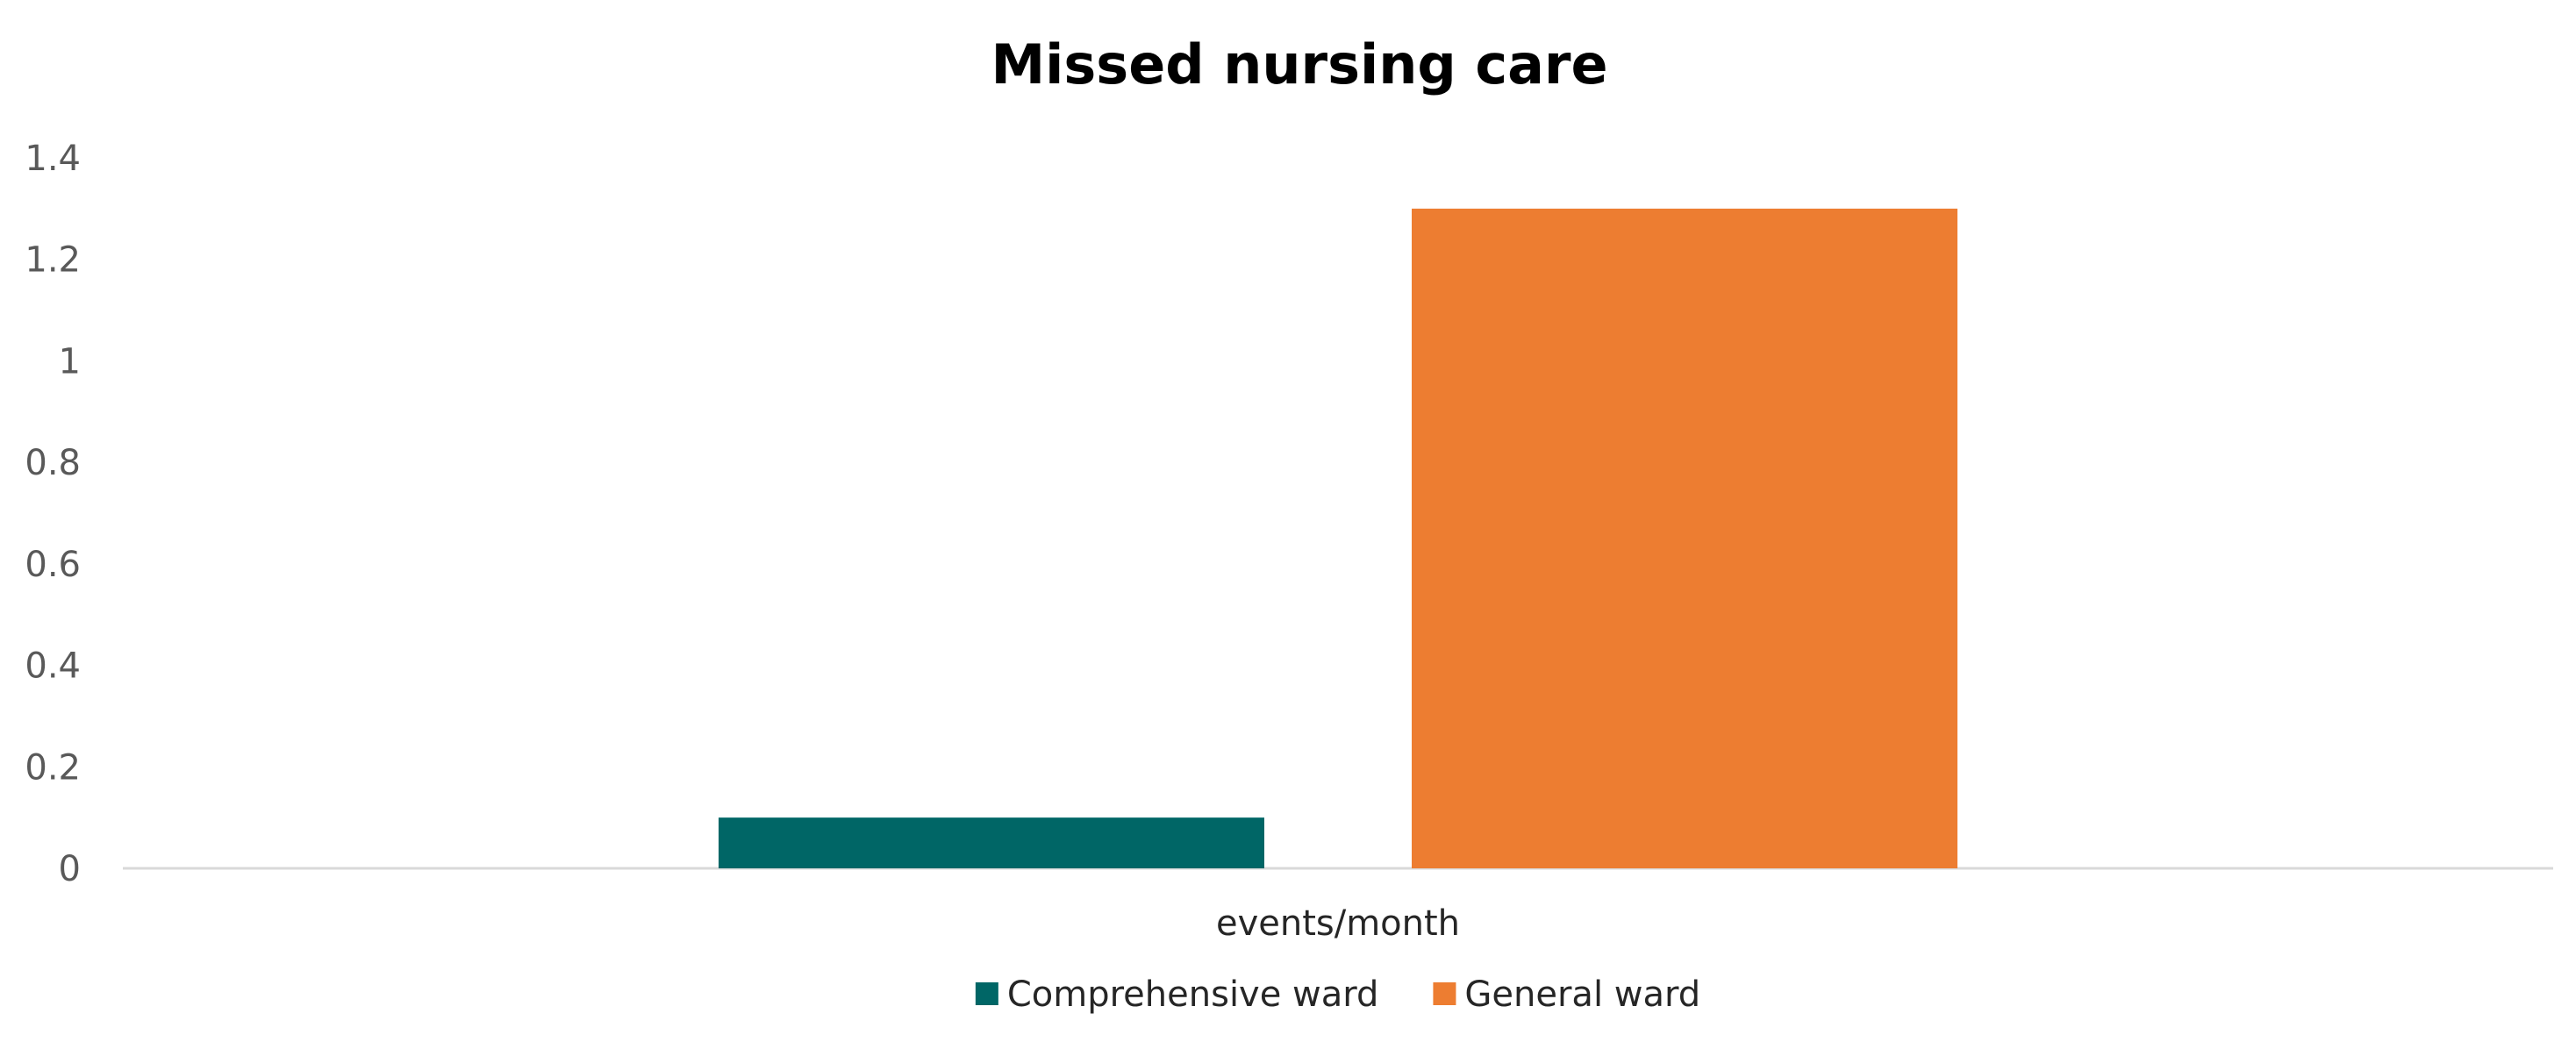 Image resolution: width=2576 pixels, height=1042 pixels. I want to click on legend: Comprehensive ward General ward, so click(1337, 994).